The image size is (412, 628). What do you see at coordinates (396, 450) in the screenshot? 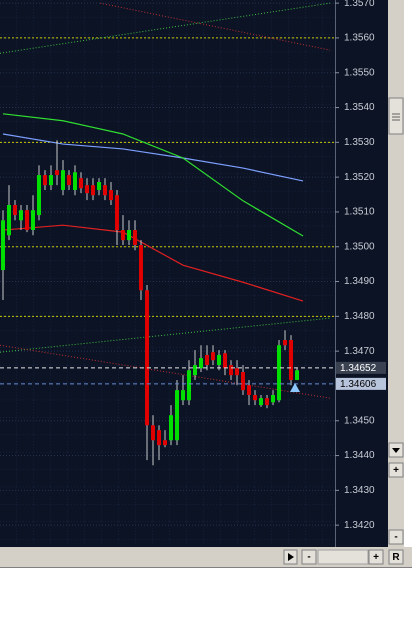
I see `down-arrow-icon` at bounding box center [396, 450].